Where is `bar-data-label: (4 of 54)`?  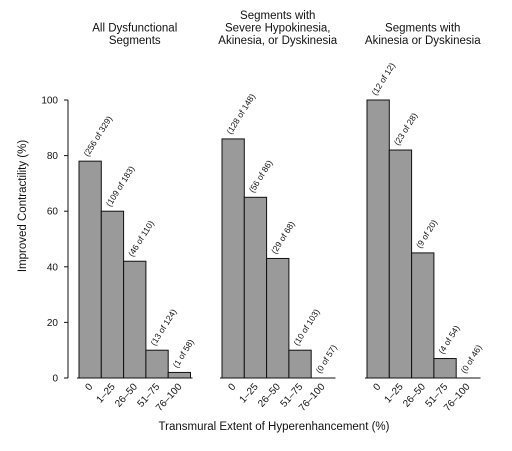 bar-data-label: (4 of 54) is located at coordinates (448, 339).